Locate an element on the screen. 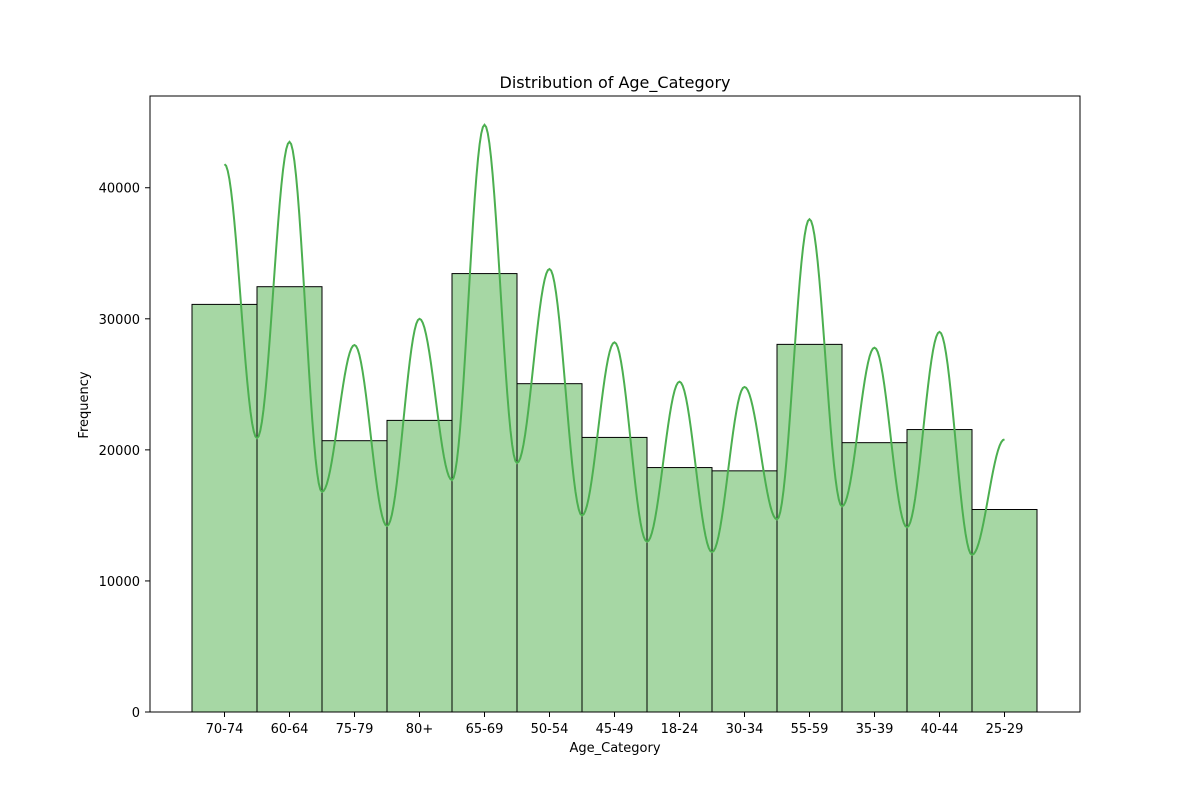 The width and height of the screenshot is (1200, 800). x-tick-label: 60-64 is located at coordinates (290, 729).